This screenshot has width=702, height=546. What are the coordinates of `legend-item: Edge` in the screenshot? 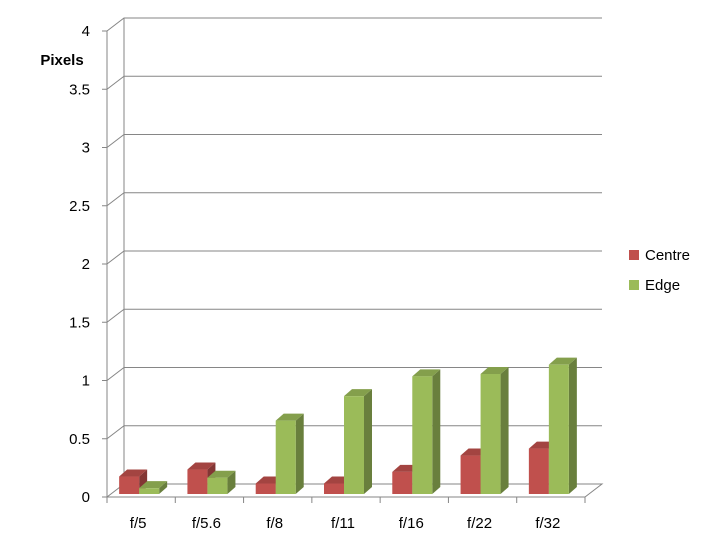 It's located at (654, 285).